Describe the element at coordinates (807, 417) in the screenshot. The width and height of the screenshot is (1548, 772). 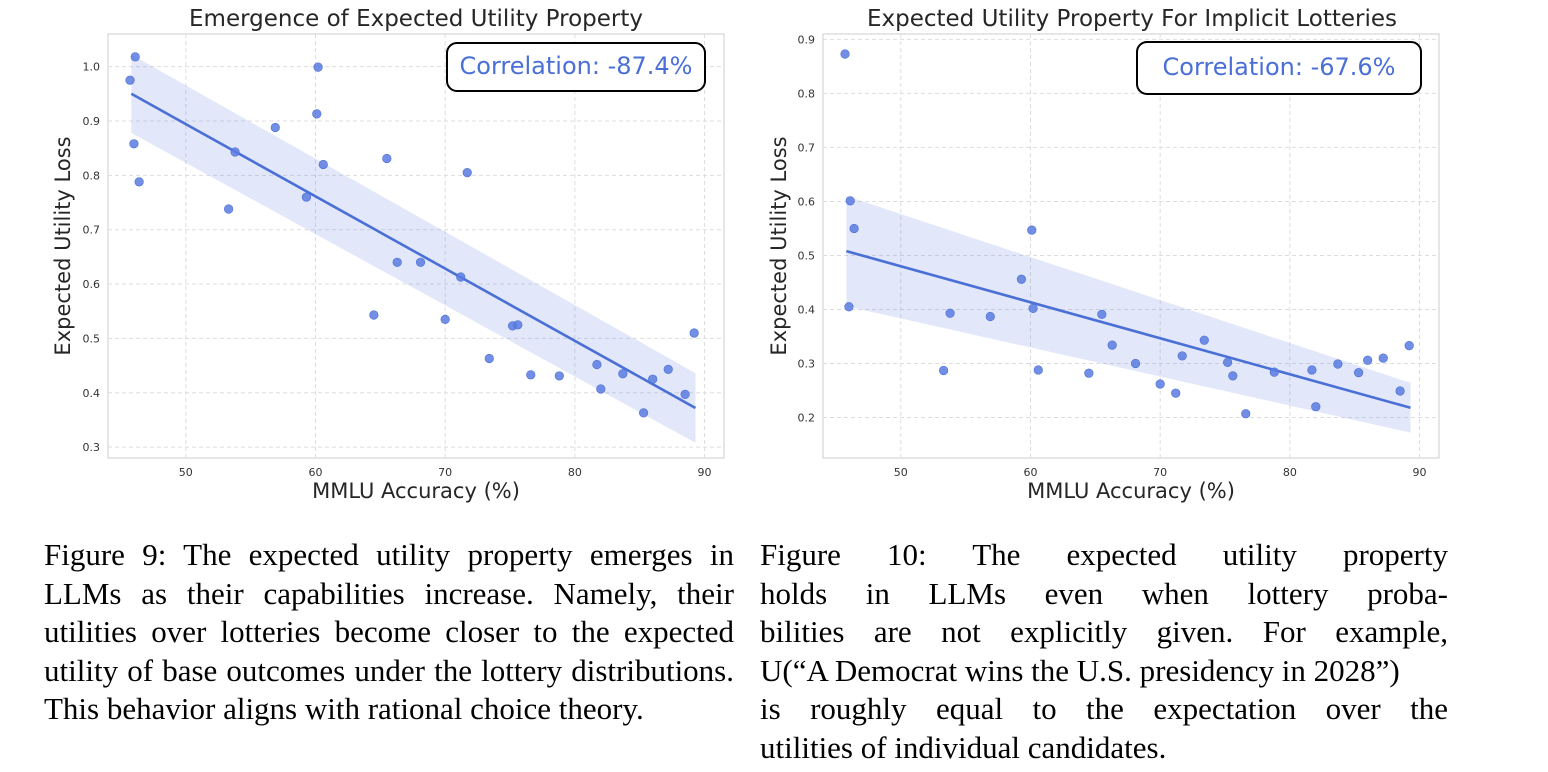
I see `y-tick-label: 0.2` at that location.